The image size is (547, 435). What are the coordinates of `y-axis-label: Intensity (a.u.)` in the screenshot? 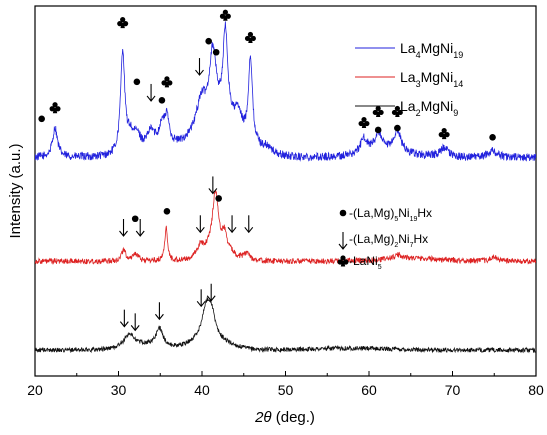 It's located at (15, 190).